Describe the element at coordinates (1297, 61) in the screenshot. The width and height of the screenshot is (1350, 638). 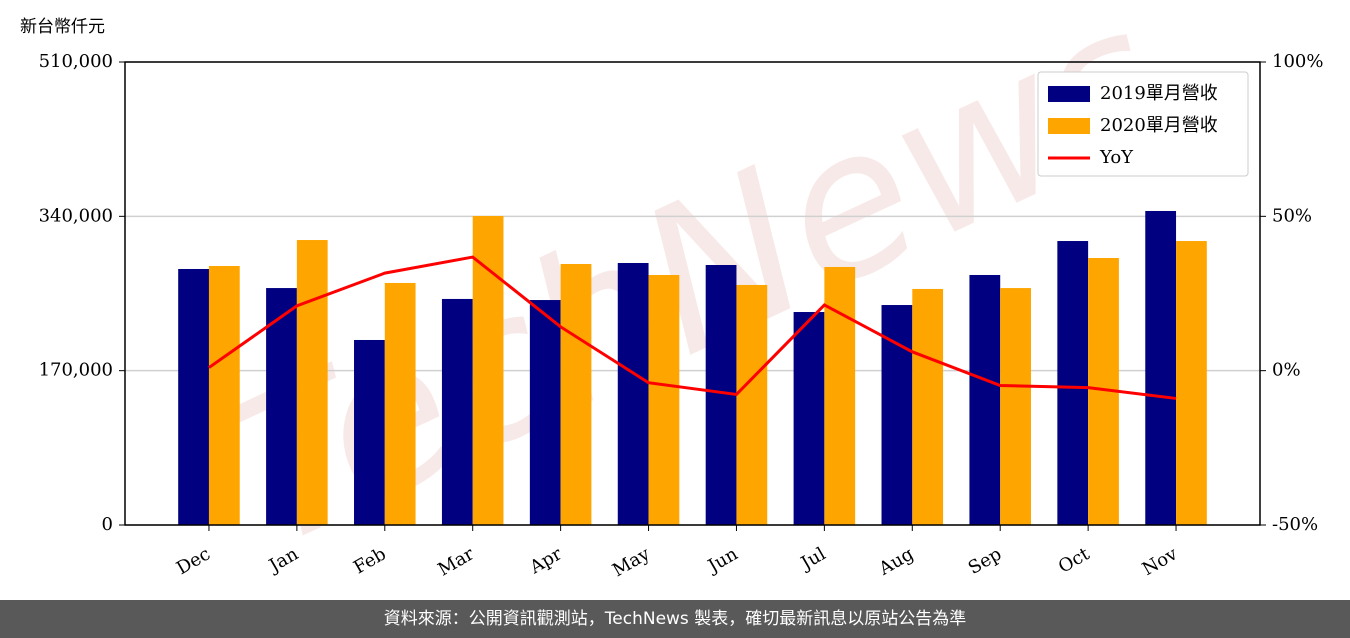
I see `y2-tick-label: 100%` at that location.